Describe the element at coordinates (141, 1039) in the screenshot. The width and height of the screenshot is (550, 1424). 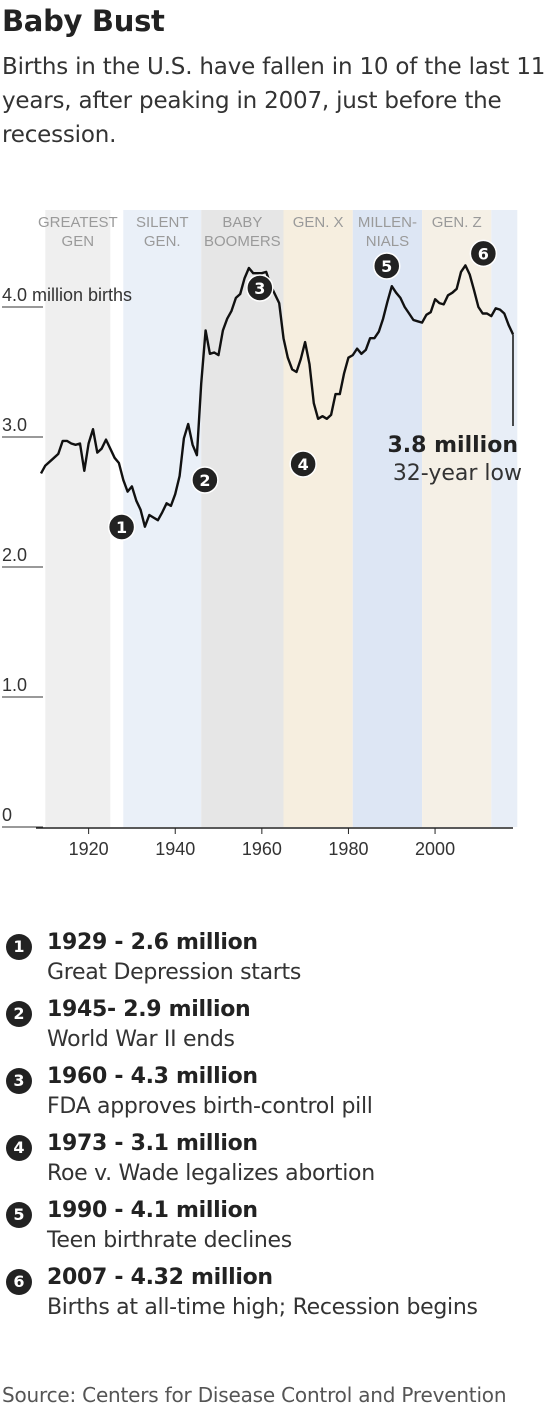
I see `legend-description: World War II ends` at that location.